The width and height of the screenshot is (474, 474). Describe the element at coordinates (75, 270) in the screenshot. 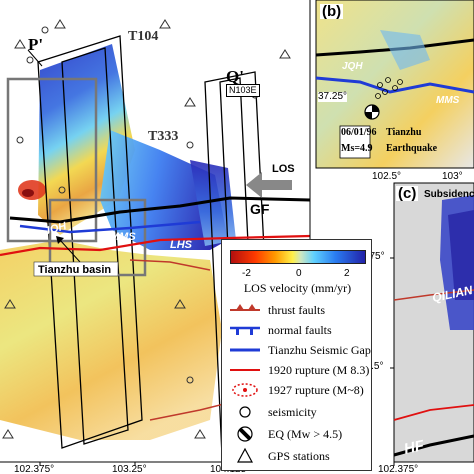

I see `place-label-tianzhu-basin: Tianzhu basin` at that location.